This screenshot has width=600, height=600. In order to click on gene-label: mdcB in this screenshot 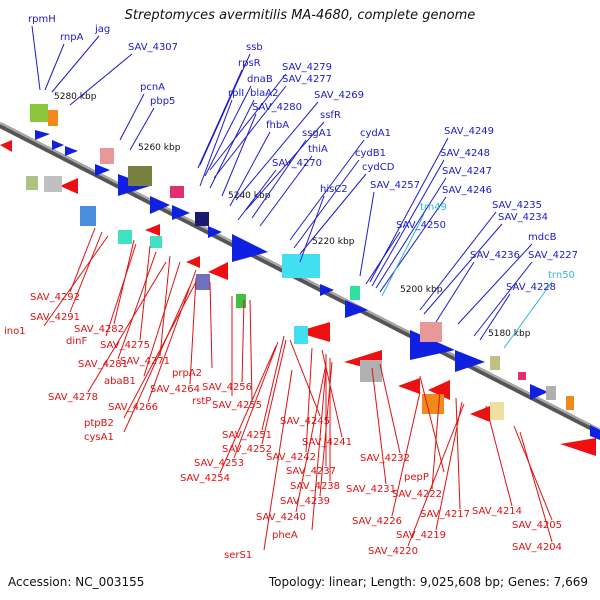, I will do `click(542, 237)`.